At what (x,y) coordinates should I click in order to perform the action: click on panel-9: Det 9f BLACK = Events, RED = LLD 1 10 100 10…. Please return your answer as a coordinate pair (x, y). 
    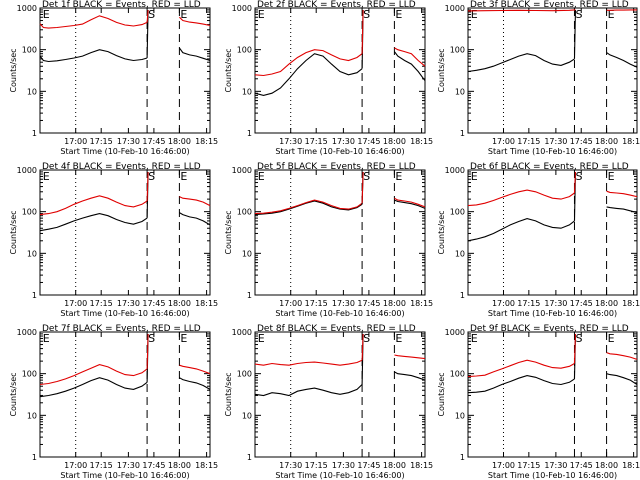
    Looking at the image, I should click on (538, 402).